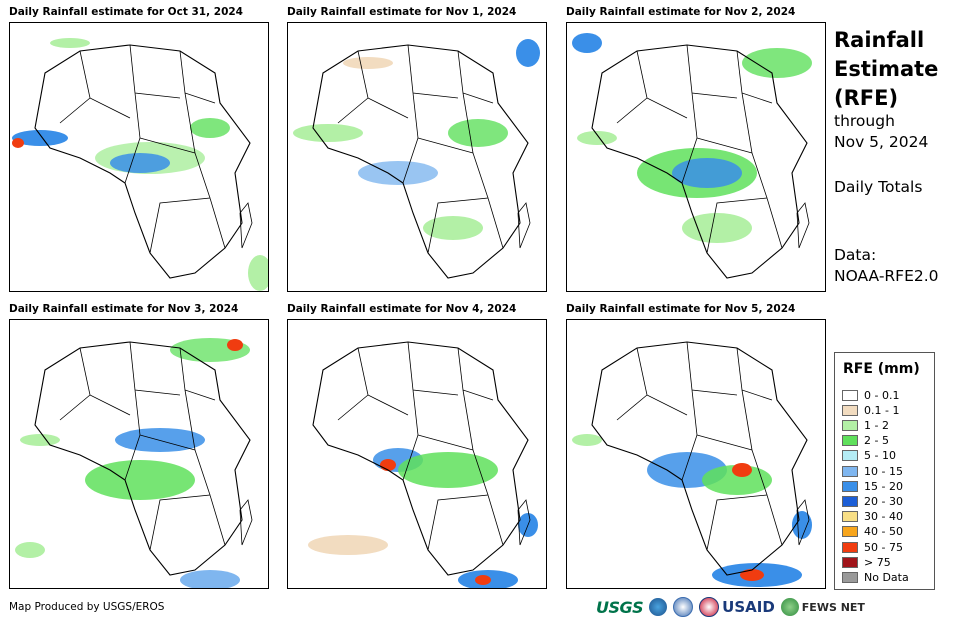 Image resolution: width=970 pixels, height=624 pixels. I want to click on map-panel-nov1: Daily Rainfall estimate for Nov 1, 2024, so click(417, 149).